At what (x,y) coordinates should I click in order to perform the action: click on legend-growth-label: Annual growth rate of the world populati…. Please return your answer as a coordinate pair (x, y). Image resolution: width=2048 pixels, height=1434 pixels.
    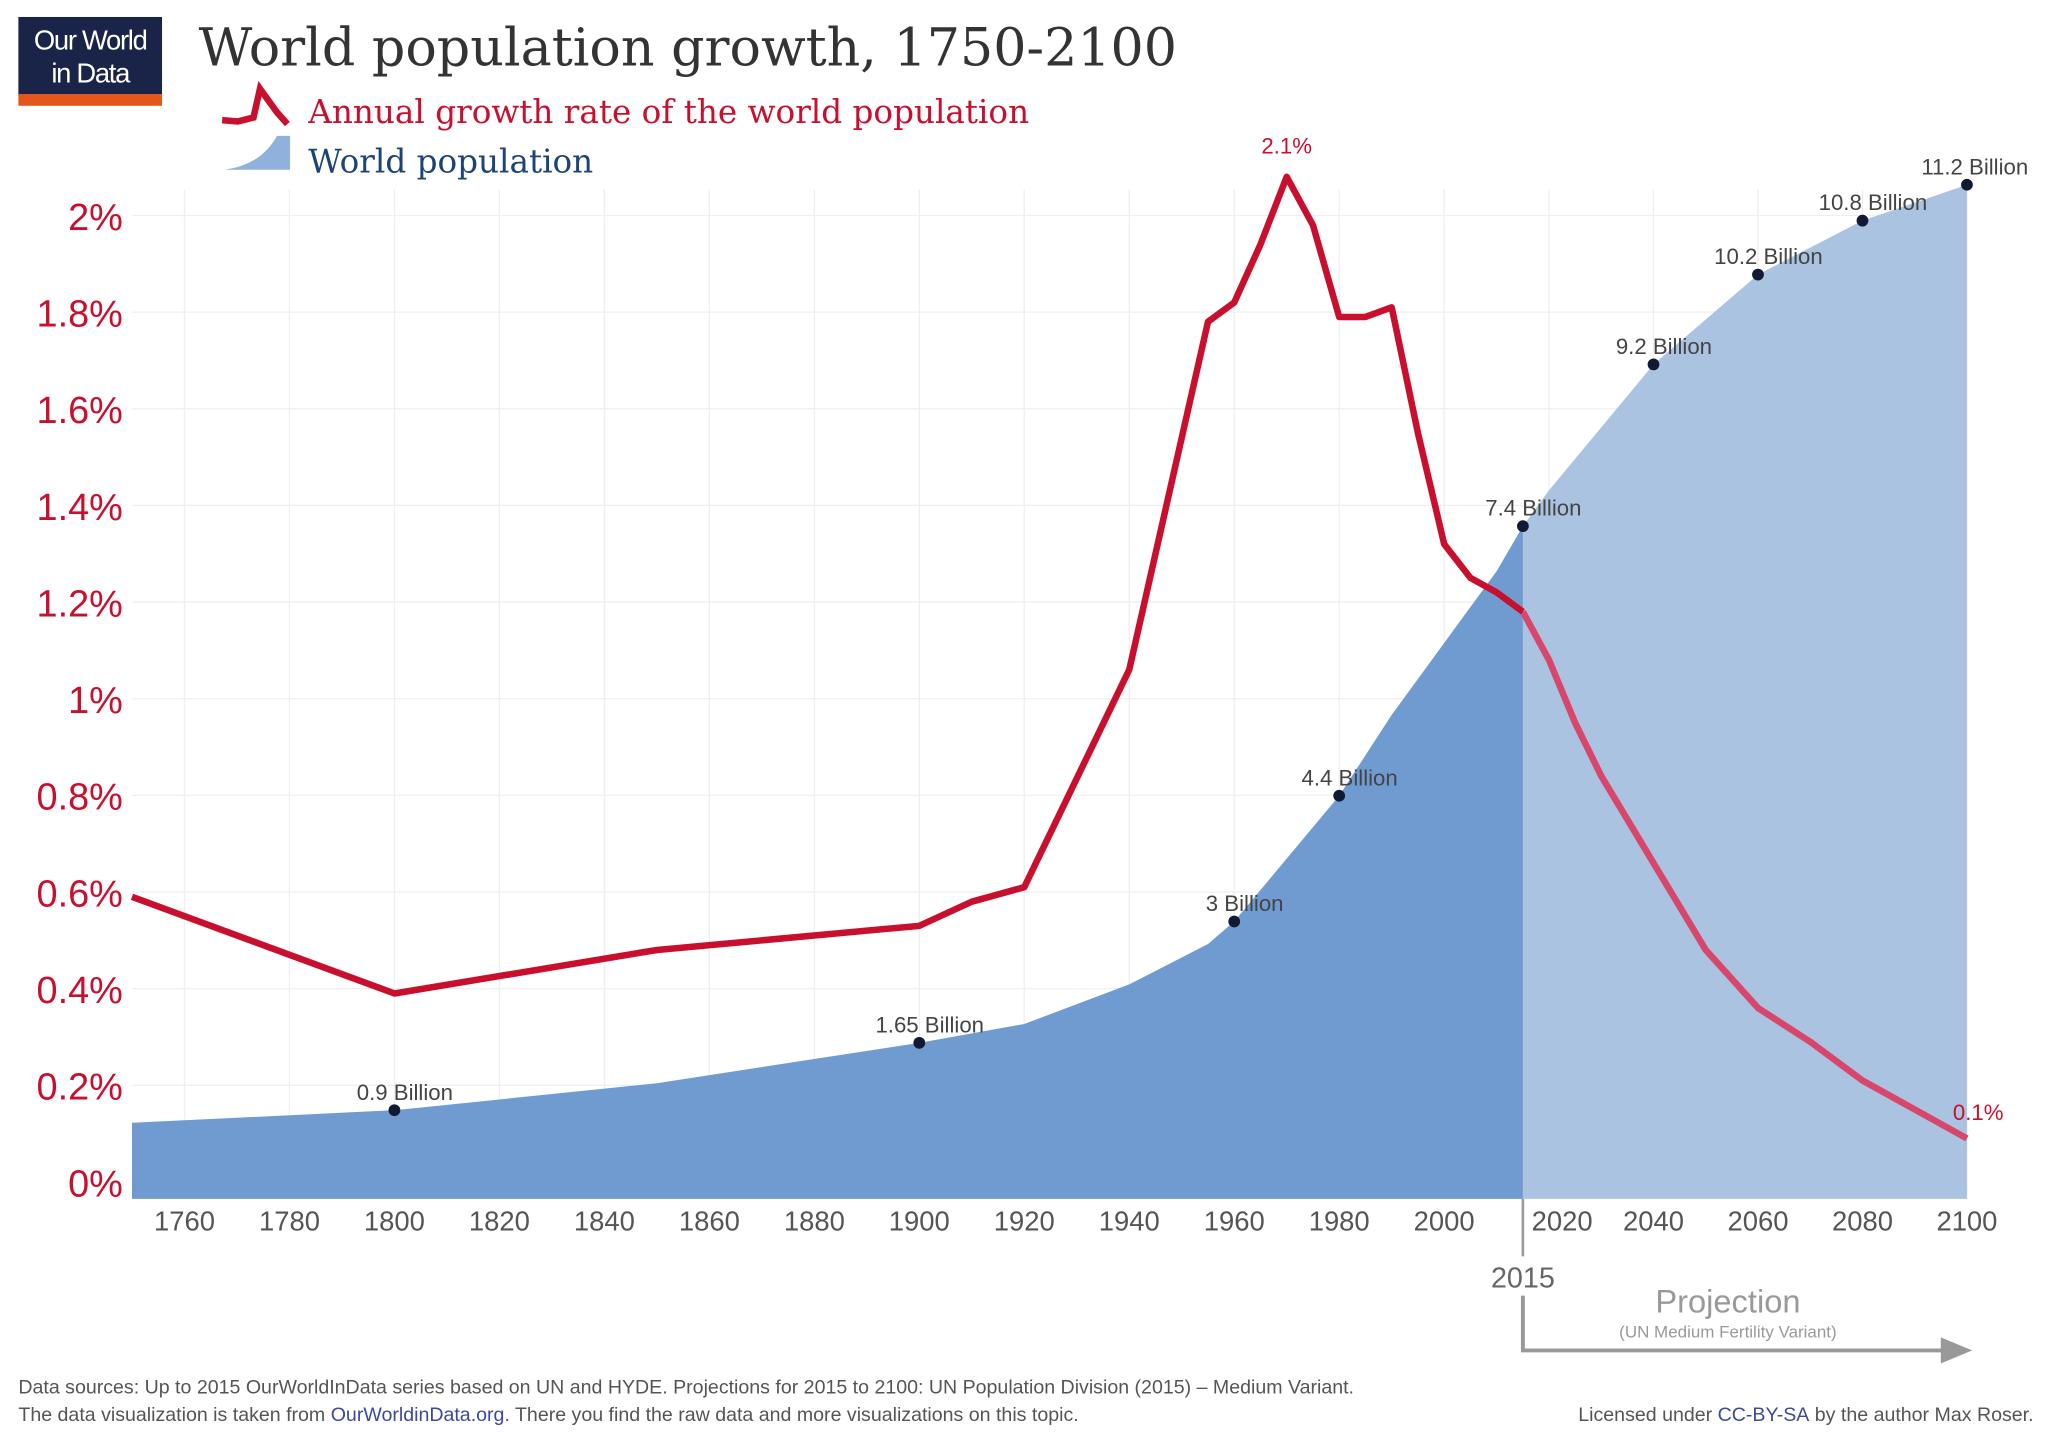
    Looking at the image, I should click on (668, 112).